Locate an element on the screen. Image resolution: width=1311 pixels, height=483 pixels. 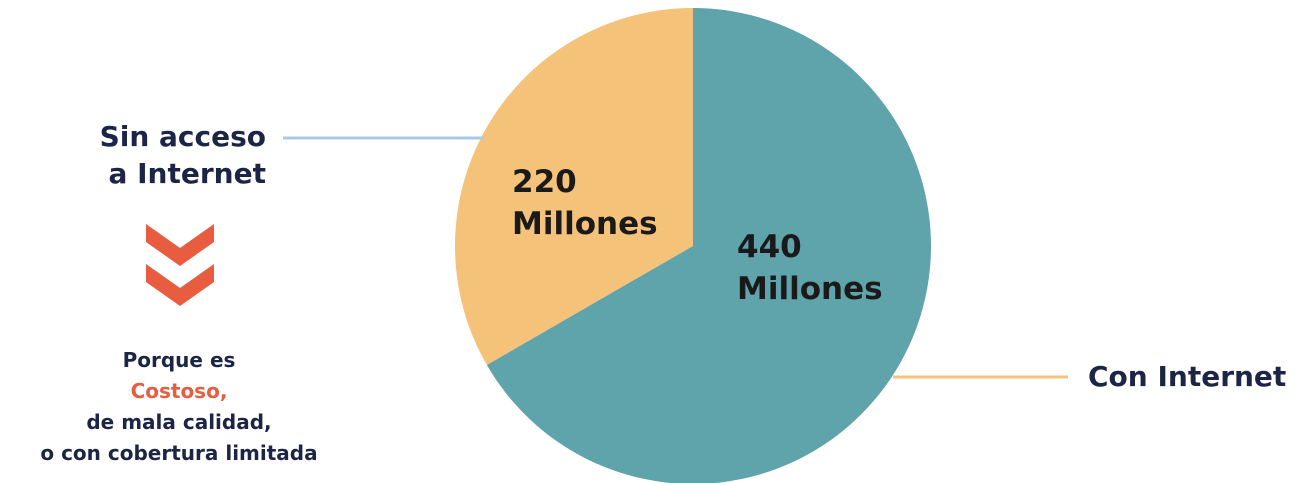
slice-value-label-sin-acceso-a-internet: 220 Millones is located at coordinates (585, 203).